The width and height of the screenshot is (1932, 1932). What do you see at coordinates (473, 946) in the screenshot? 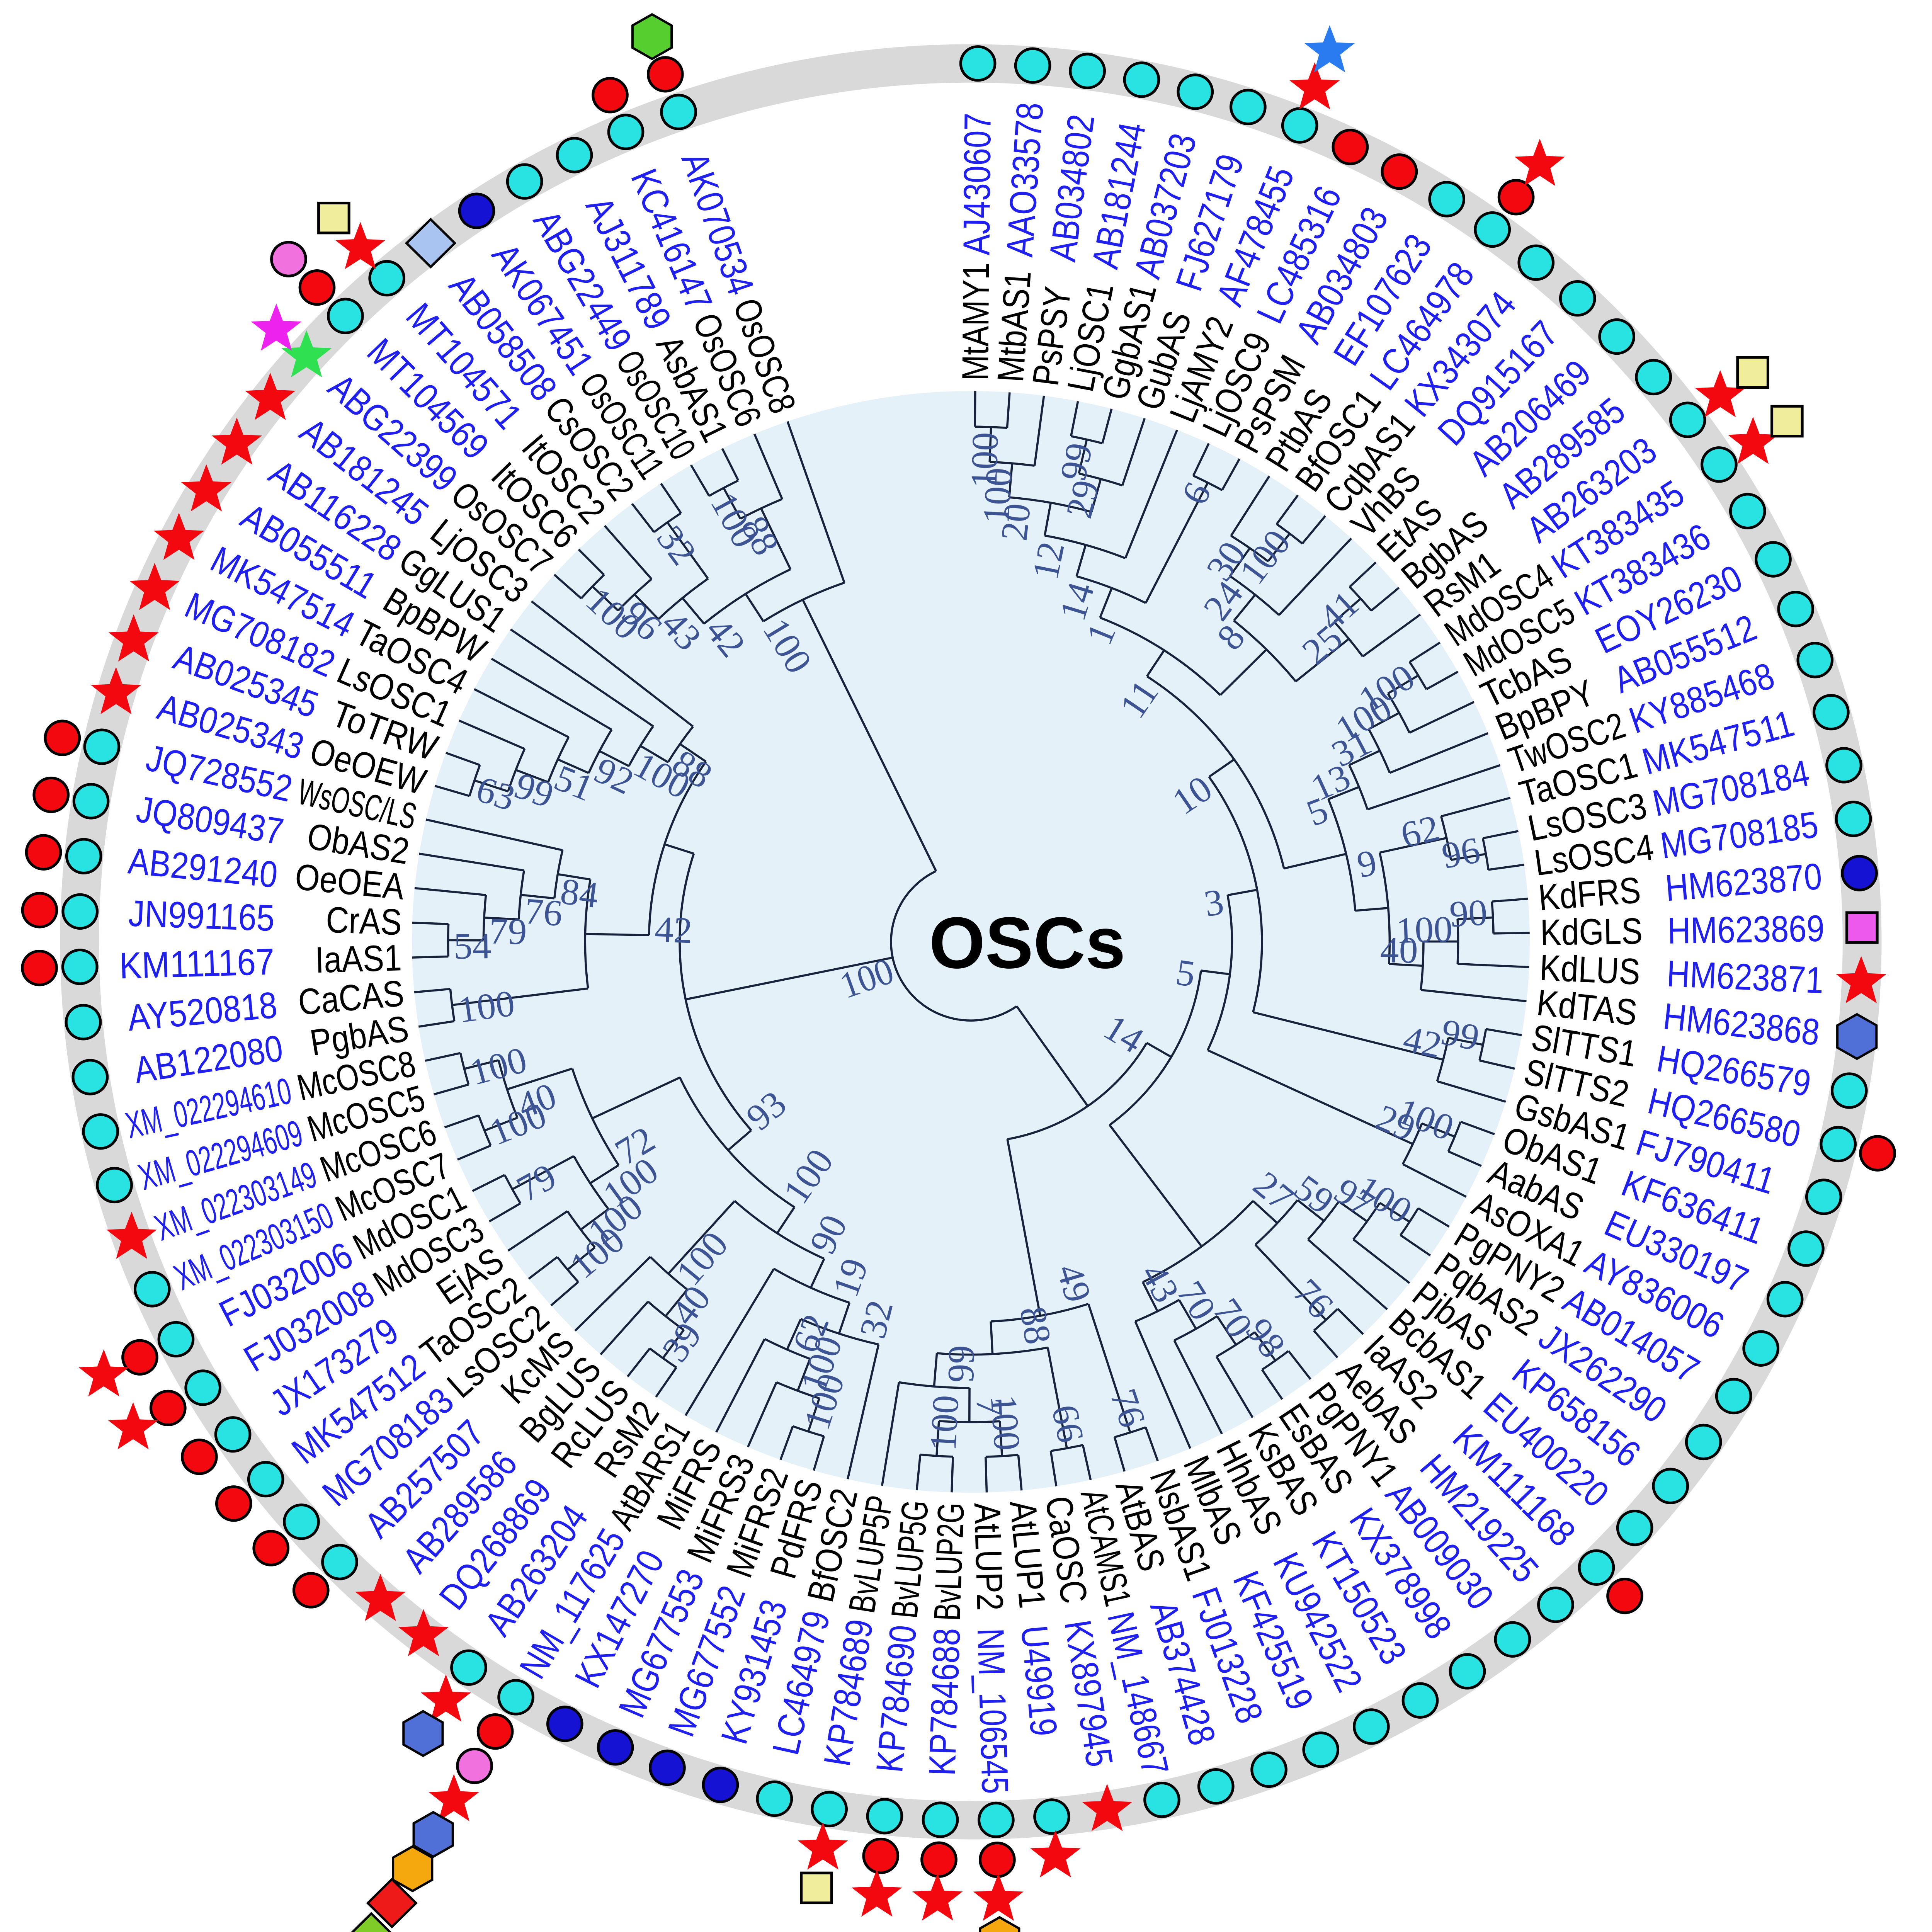
I see `svg-text: 54` at bounding box center [473, 946].